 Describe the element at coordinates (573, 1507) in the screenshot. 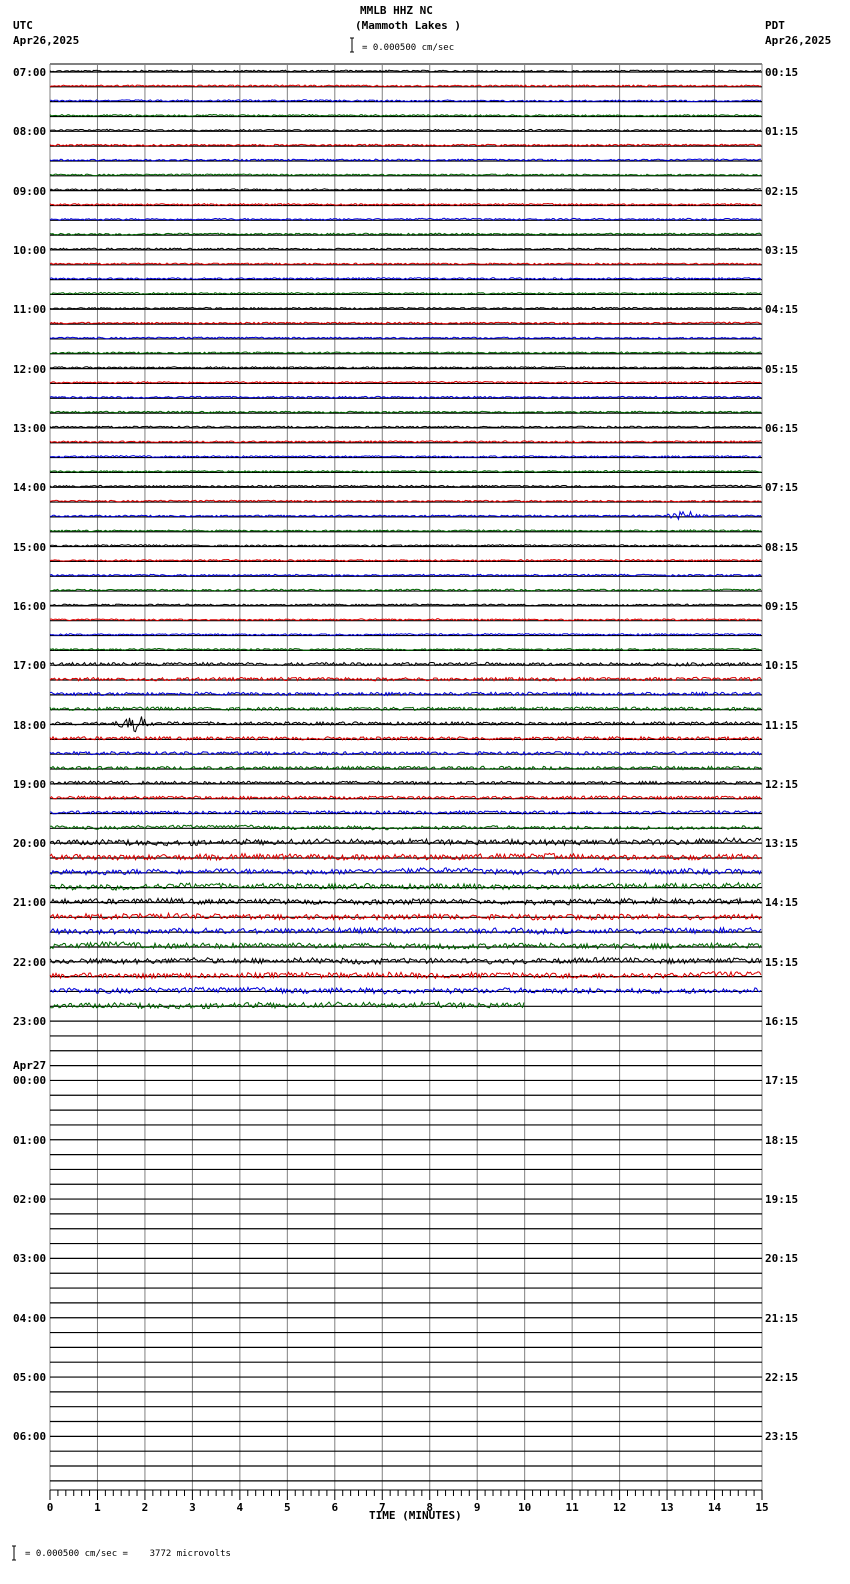

I see `x-tick-label: 11` at that location.